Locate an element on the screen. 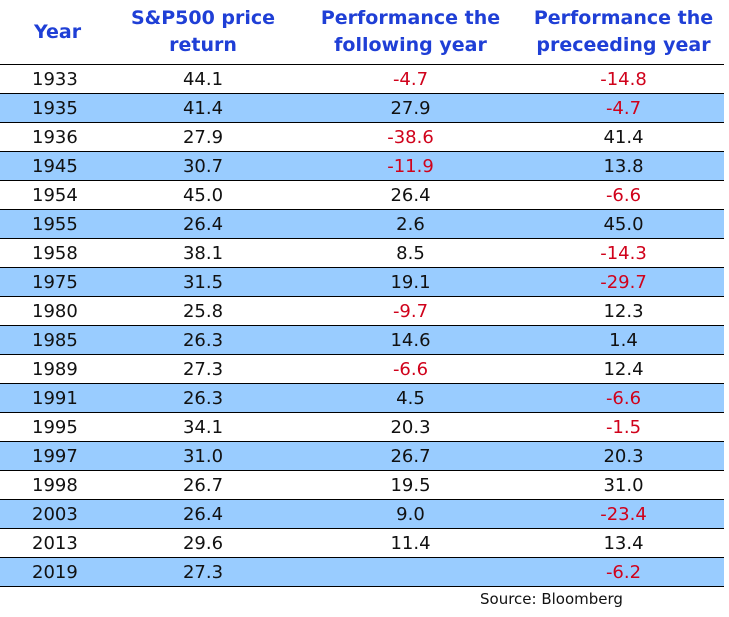  price-return-cell: 30.7 is located at coordinates (203, 166).